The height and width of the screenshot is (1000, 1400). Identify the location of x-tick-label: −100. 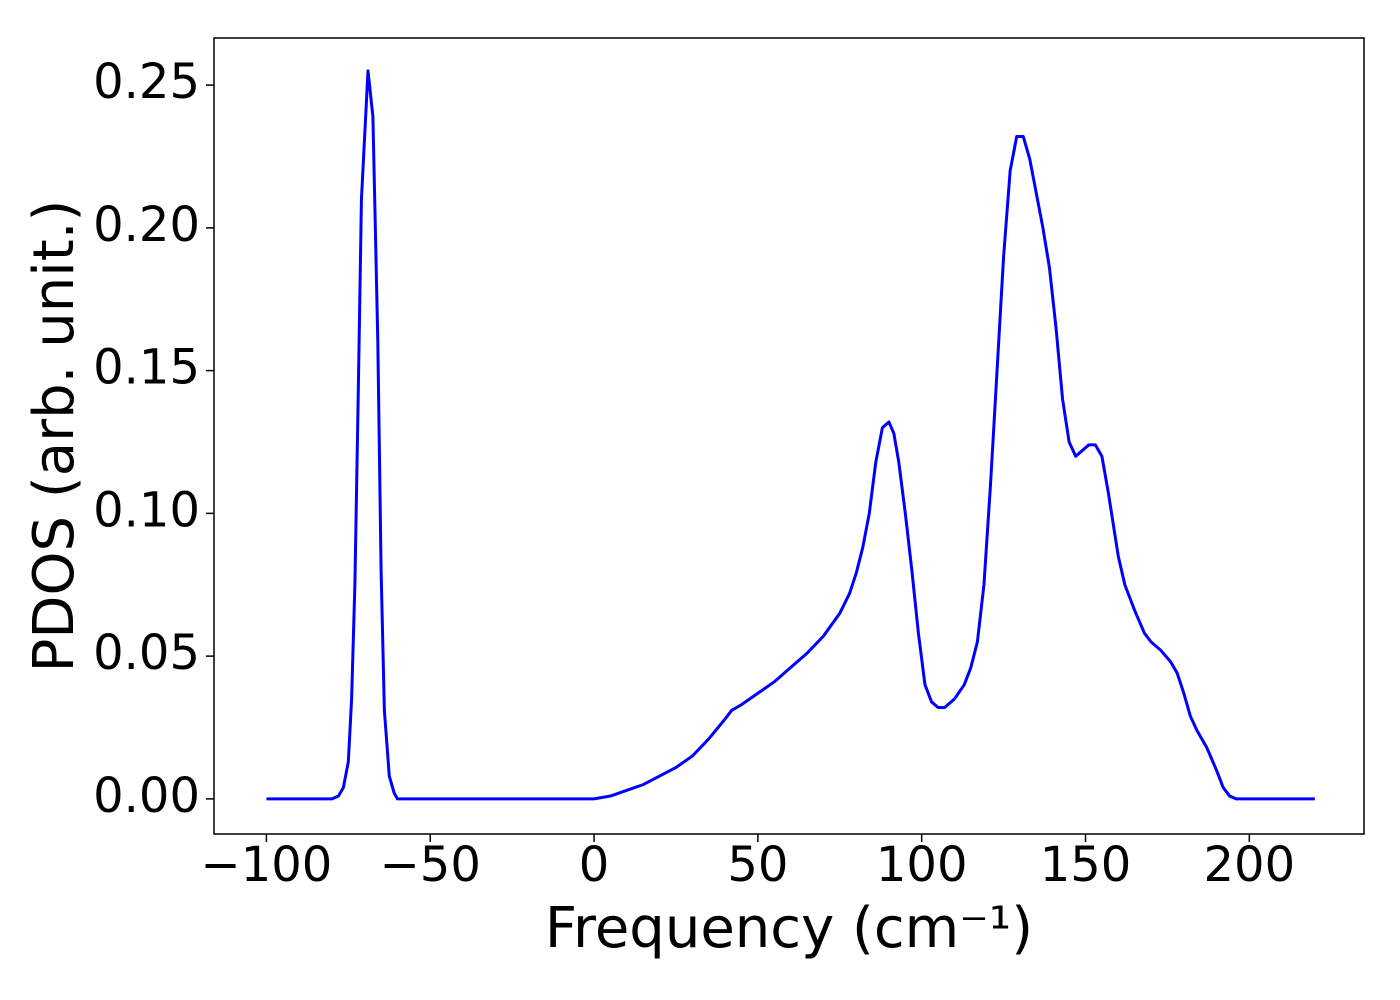
(266, 865).